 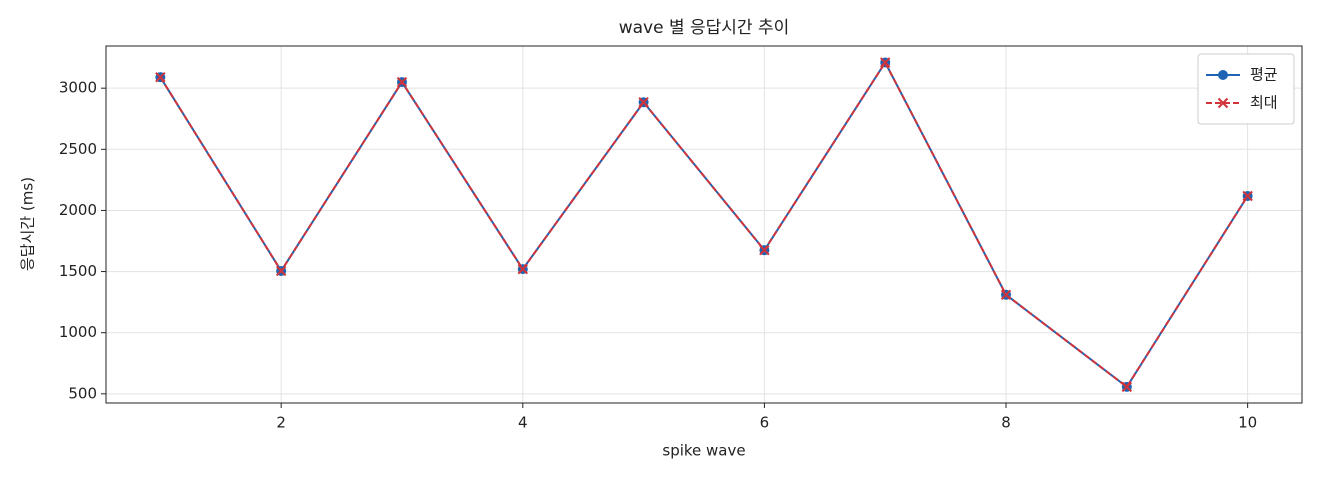 What do you see at coordinates (1247, 423) in the screenshot?
I see `x-tick-label: 10` at bounding box center [1247, 423].